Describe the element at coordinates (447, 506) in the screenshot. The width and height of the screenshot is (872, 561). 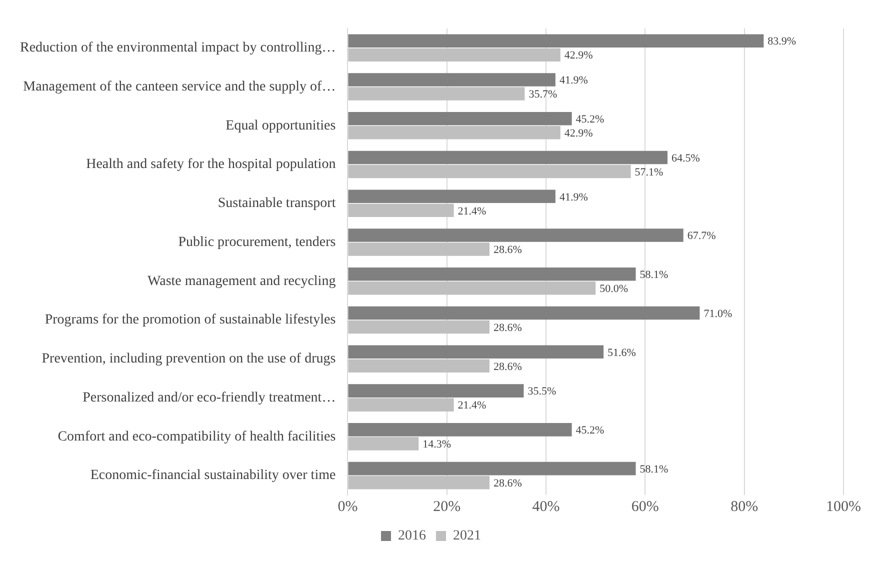
I see `x-tick-label: 20%` at that location.